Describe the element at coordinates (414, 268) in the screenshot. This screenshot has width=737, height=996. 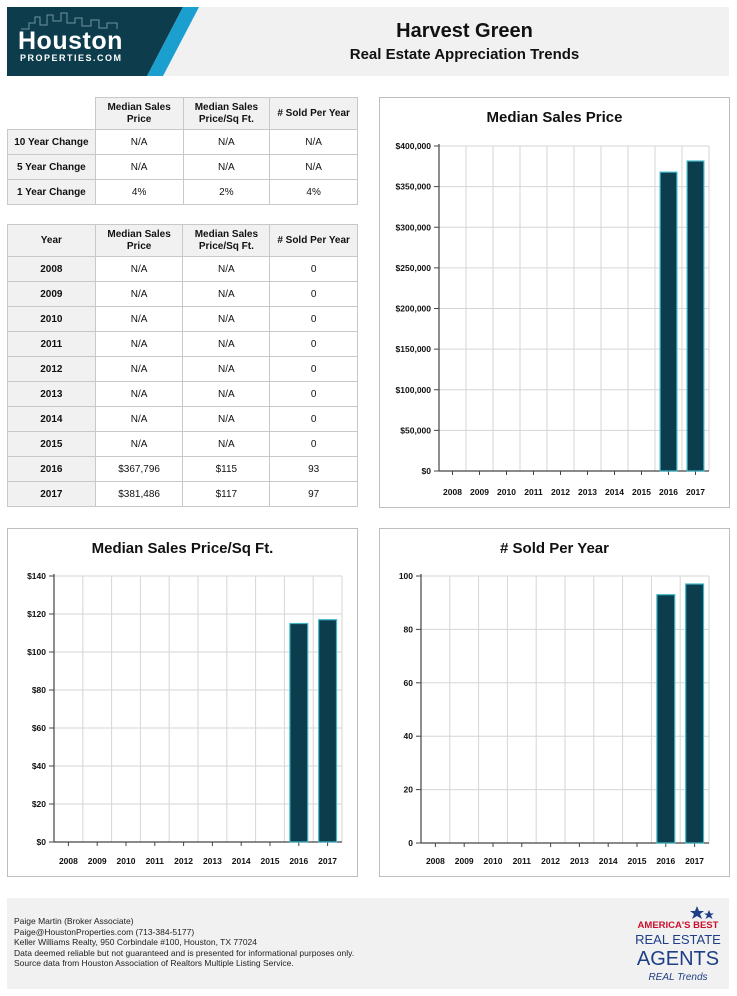
I see `y-tick-label: $250,000` at that location.